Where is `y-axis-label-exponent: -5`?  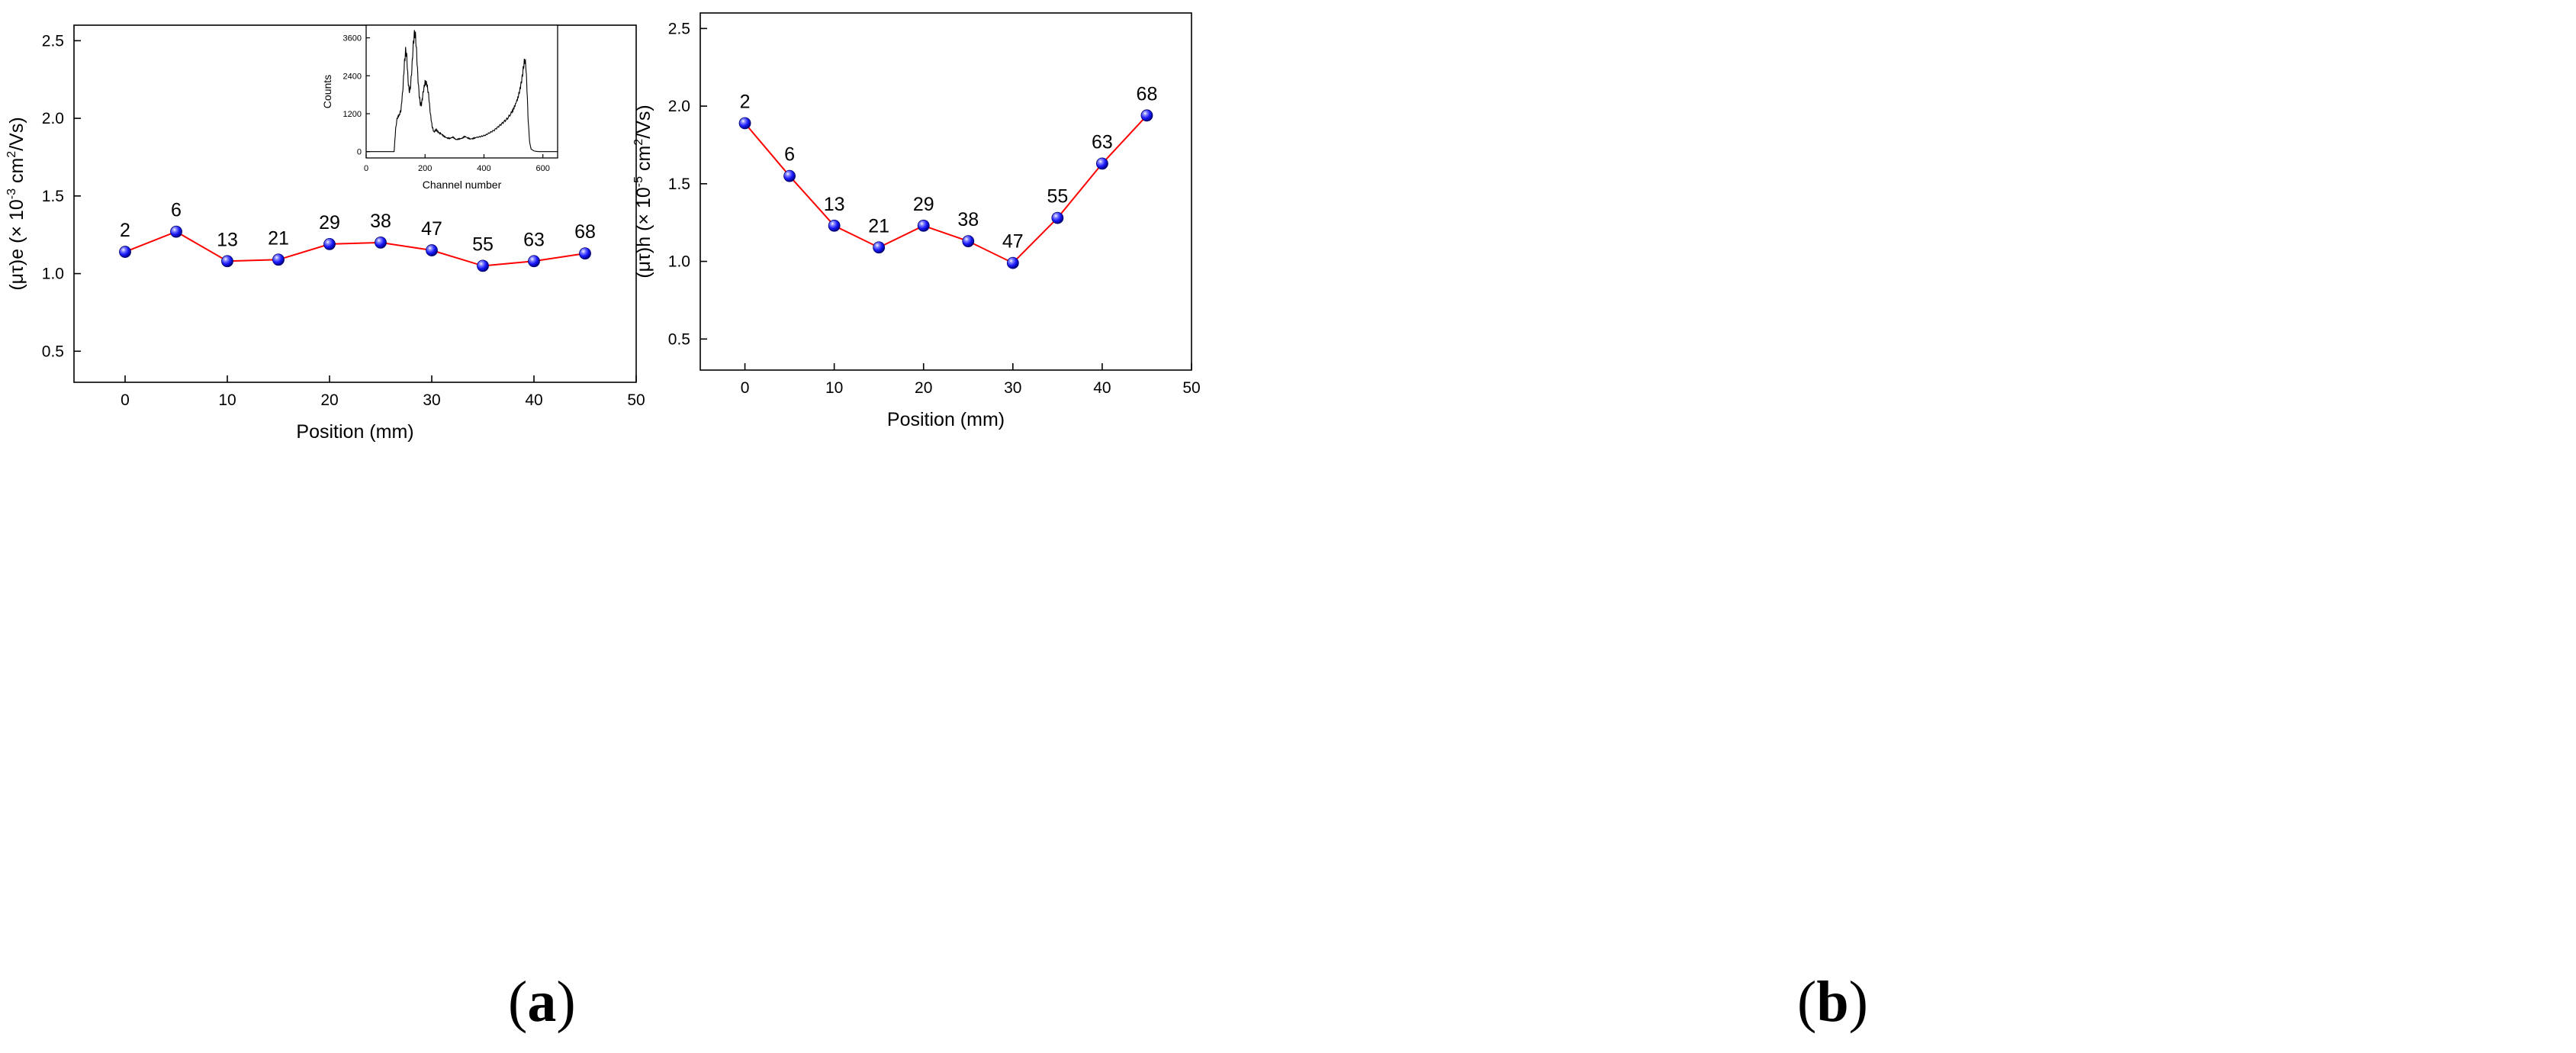 y-axis-label-exponent: -5 is located at coordinates (638, 181).